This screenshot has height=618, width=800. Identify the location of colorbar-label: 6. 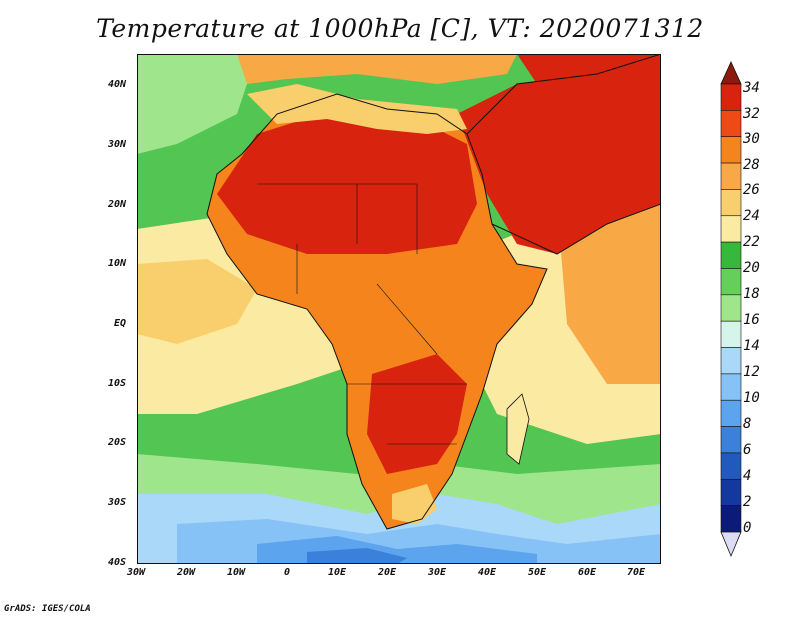
(747, 450).